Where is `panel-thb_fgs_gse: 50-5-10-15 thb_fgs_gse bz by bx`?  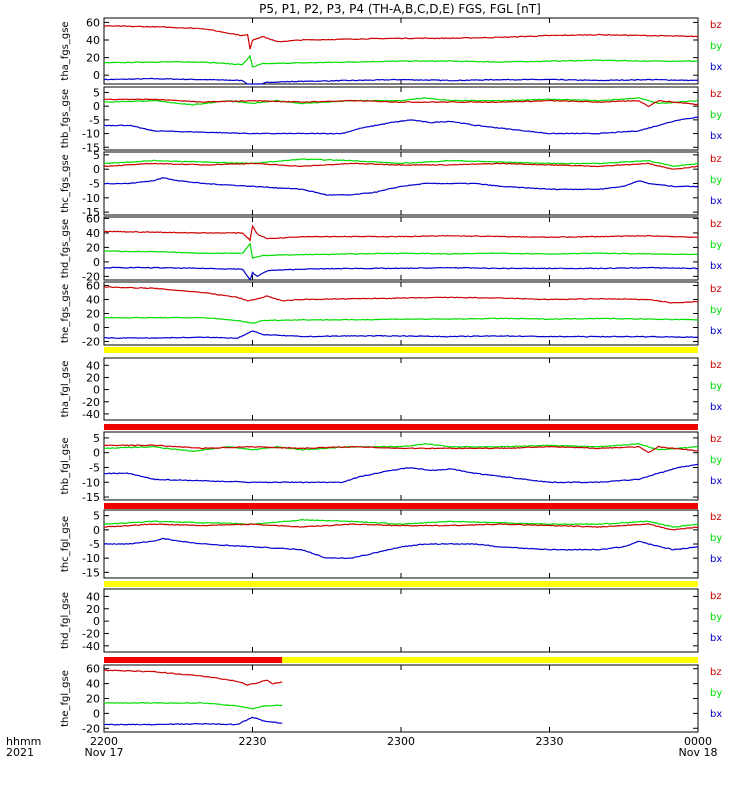
panel-thb_fgs_gse: 50-5-10-15 thb_fgs_gse bz by bx is located at coordinates (391, 120).